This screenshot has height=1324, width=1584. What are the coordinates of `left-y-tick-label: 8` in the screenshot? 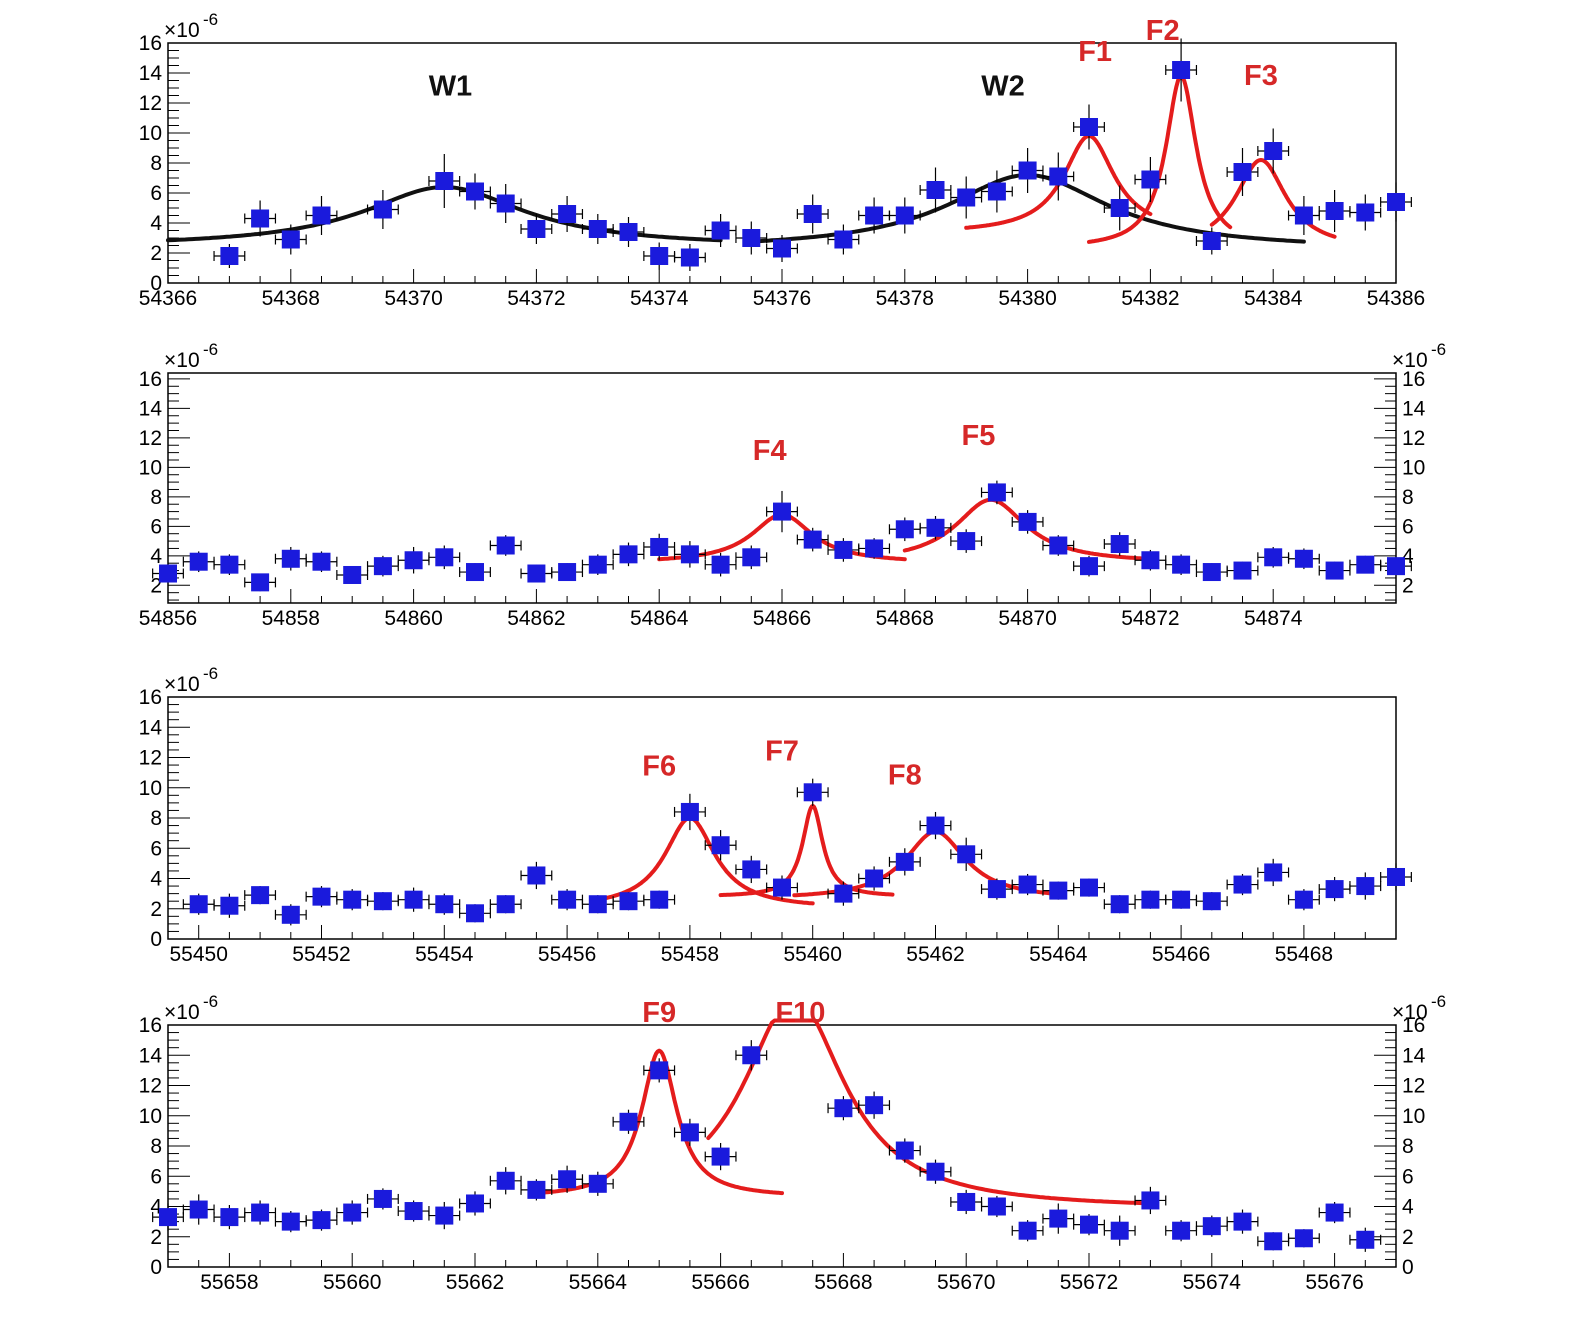 It's located at (156, 818).